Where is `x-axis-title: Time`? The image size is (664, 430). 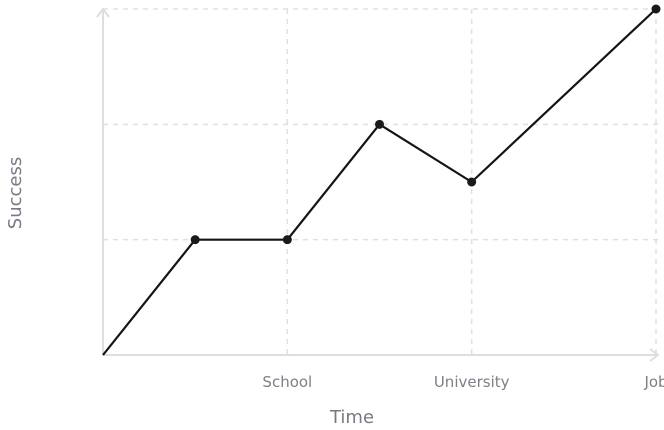
x-axis-title: Time is located at coordinates (351, 417).